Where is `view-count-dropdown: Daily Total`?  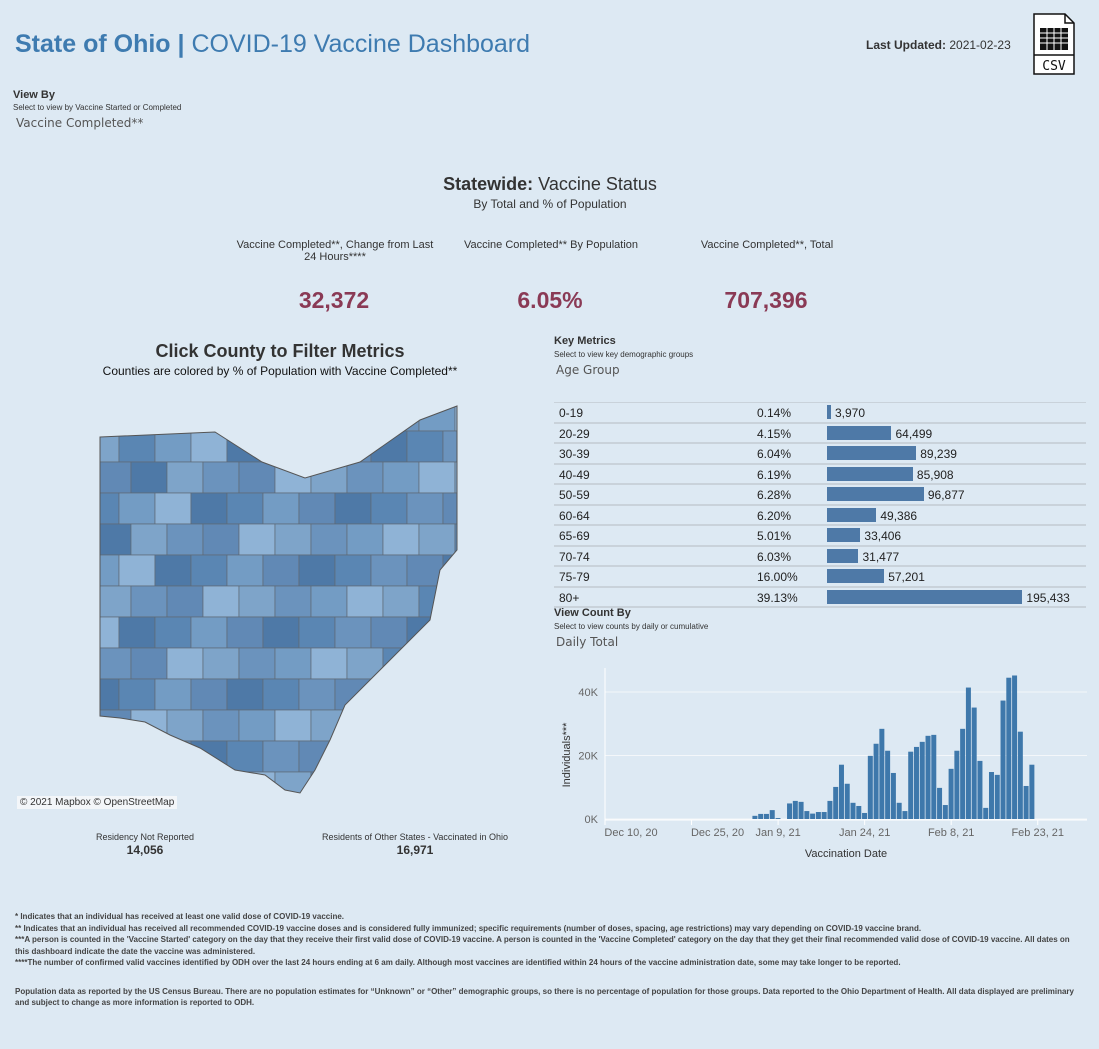
view-count-dropdown: Daily Total is located at coordinates (587, 642).